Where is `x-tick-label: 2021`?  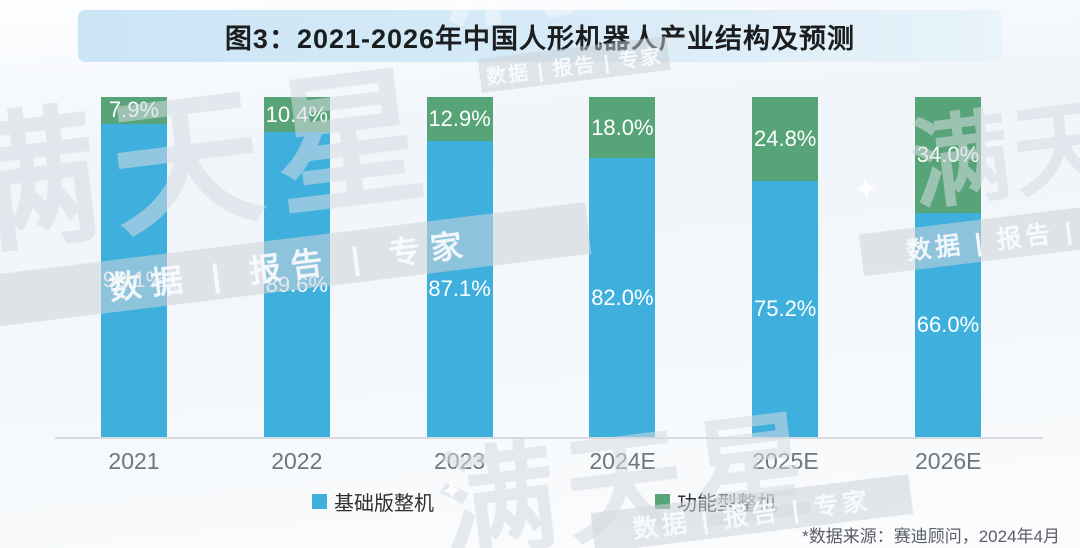 x-tick-label: 2021 is located at coordinates (134, 461).